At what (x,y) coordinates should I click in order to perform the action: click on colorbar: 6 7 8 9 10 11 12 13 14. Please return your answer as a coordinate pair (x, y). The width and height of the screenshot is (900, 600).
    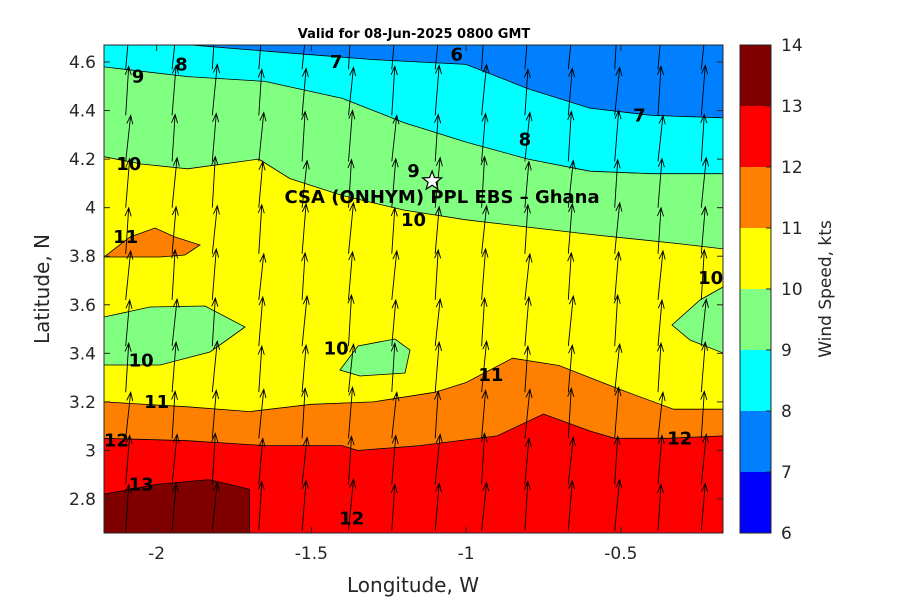
    Looking at the image, I should click on (771, 290).